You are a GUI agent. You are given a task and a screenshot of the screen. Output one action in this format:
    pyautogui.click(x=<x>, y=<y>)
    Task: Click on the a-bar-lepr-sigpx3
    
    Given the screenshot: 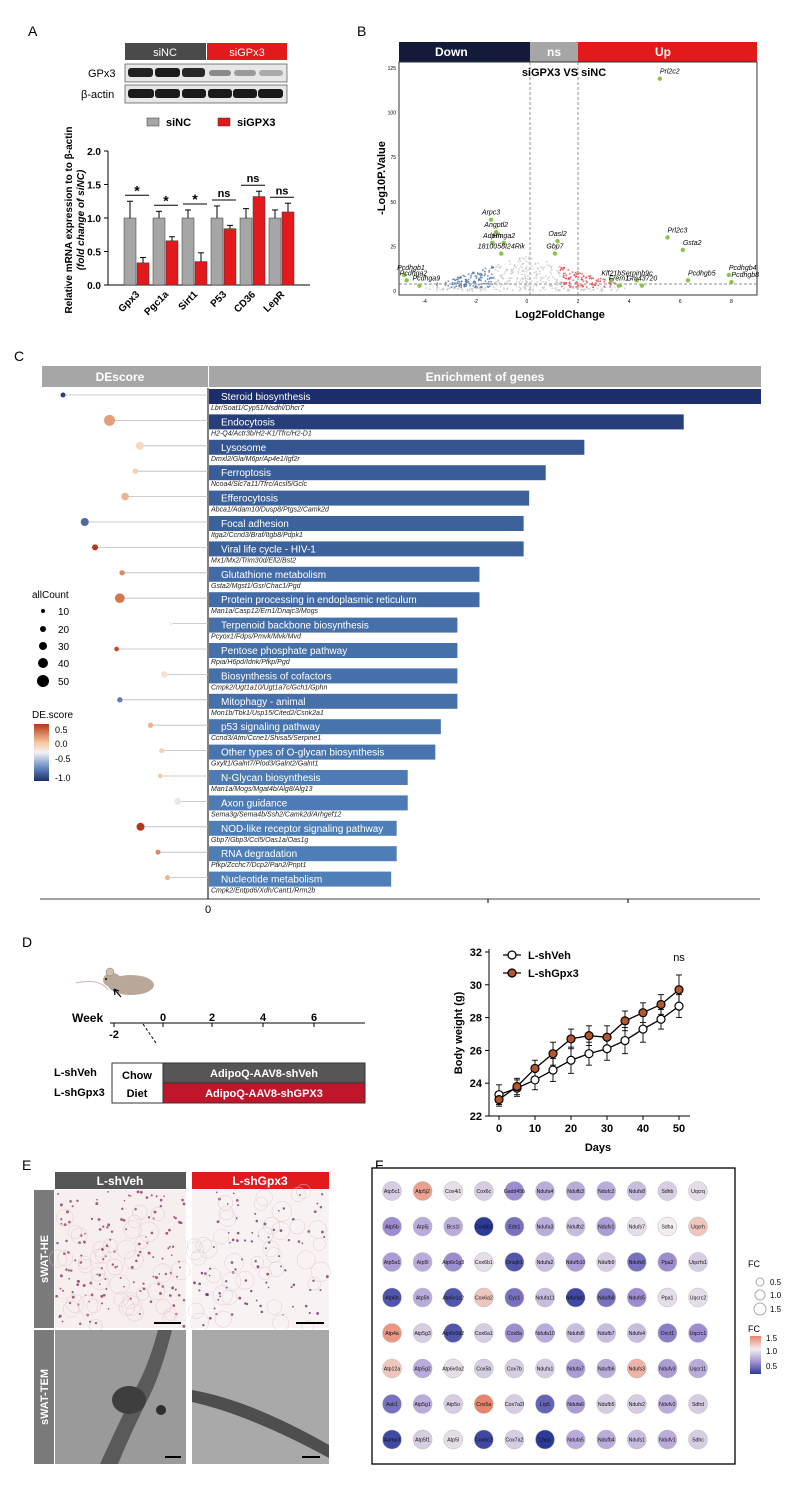 What is the action you would take?
    pyautogui.click(x=288, y=248)
    